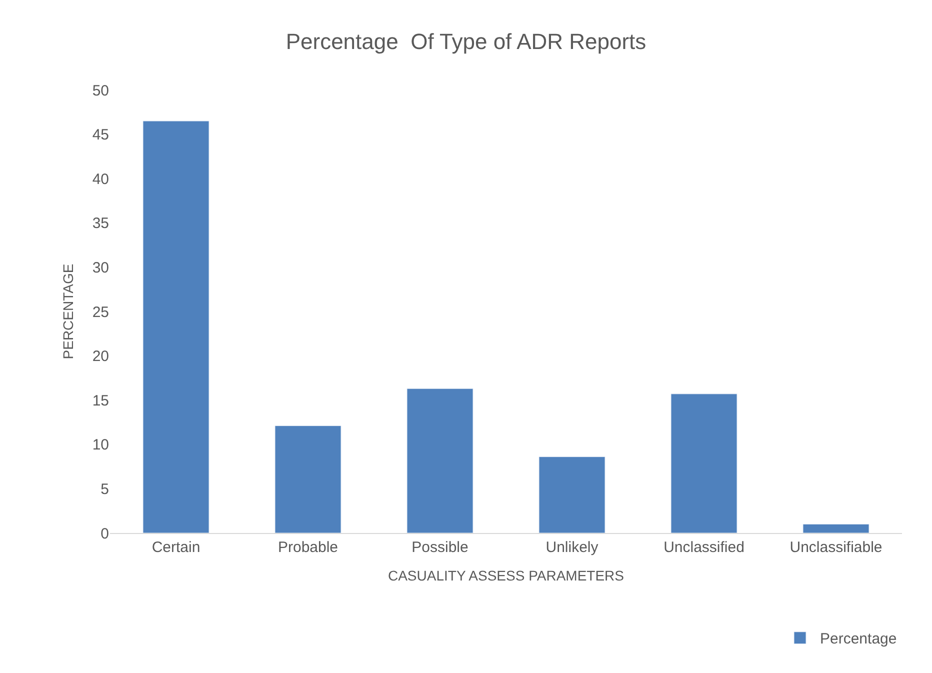 This screenshot has height=673, width=932. I want to click on y-tick-label: 10, so click(100, 445).